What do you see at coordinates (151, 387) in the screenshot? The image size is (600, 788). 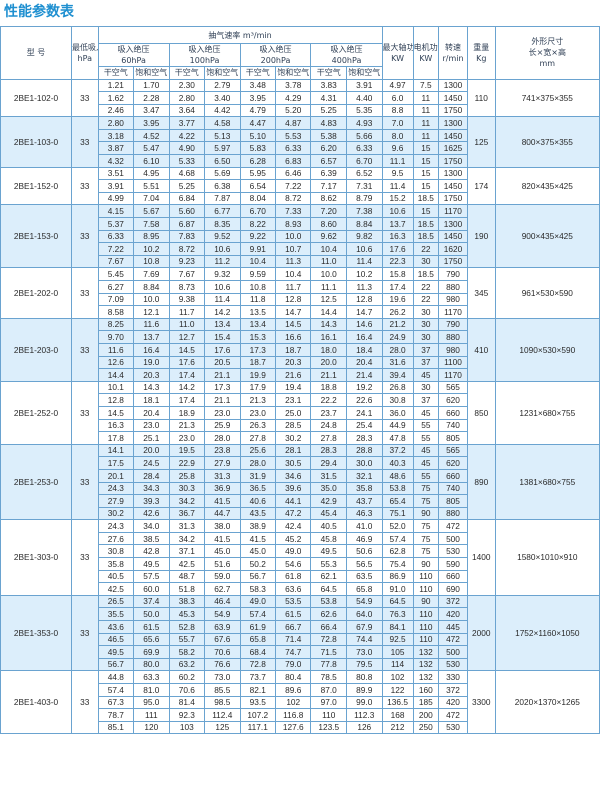 I see `table-cell: 14.3` at bounding box center [151, 387].